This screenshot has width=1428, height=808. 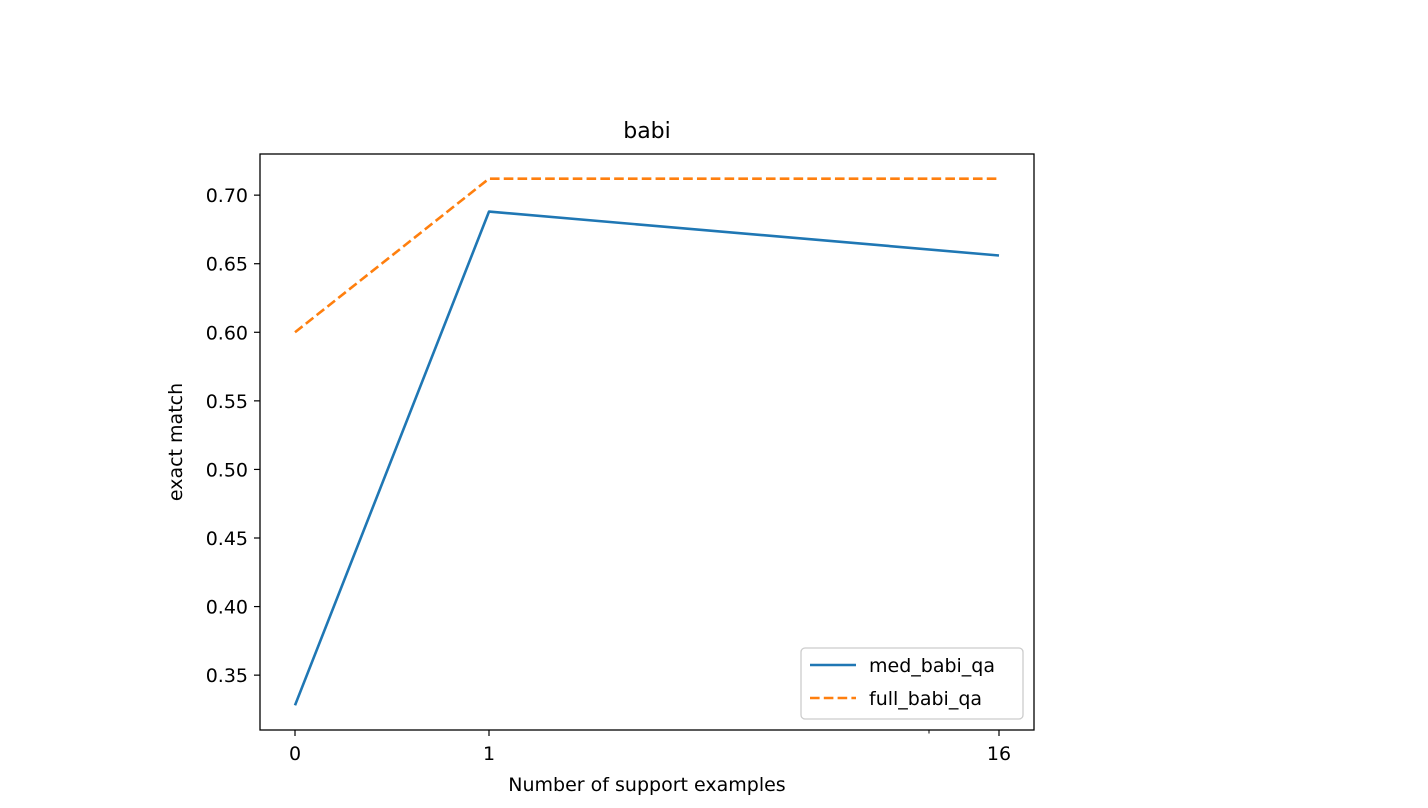 What do you see at coordinates (176, 442) in the screenshot?
I see `y-axis-label: exact match` at bounding box center [176, 442].